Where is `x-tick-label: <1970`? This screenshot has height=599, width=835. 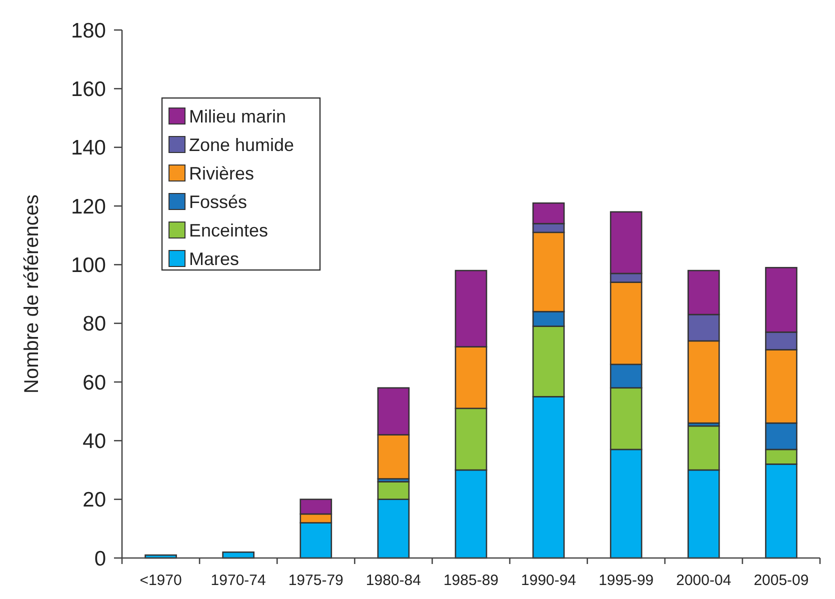
x-tick-label: <1970 is located at coordinates (161, 580).